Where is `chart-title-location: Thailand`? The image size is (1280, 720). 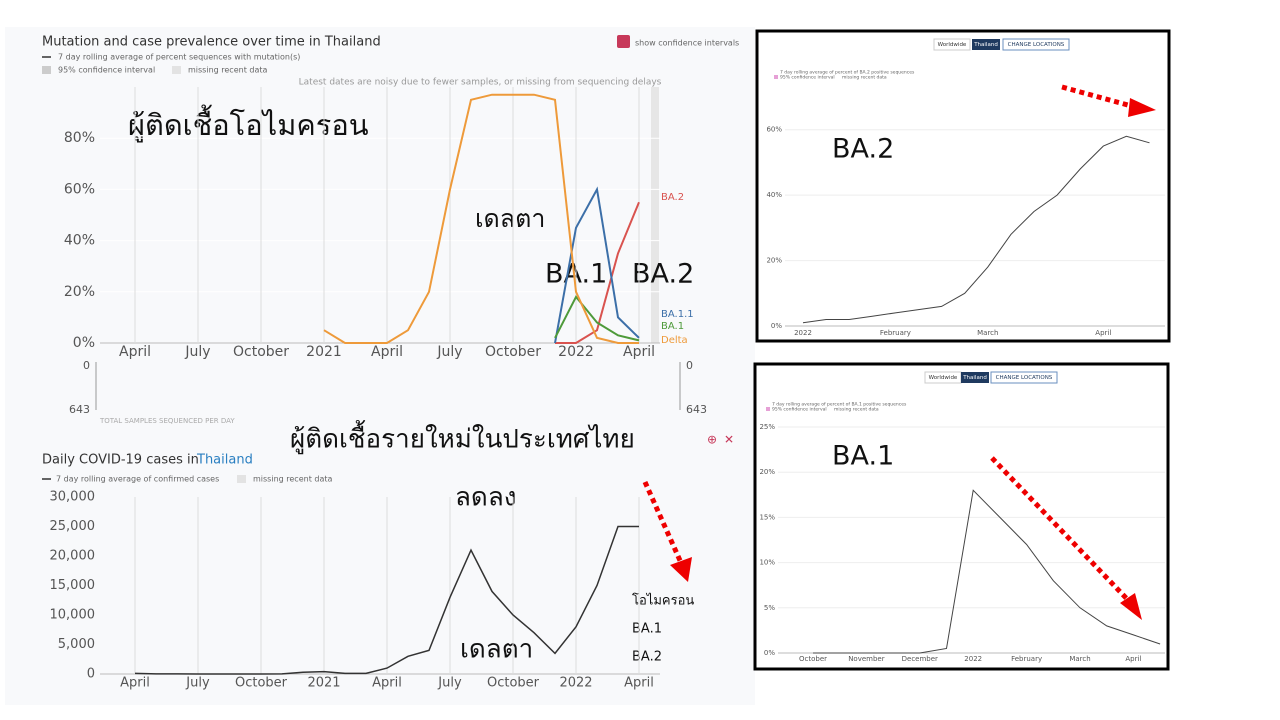 chart-title-location: Thailand is located at coordinates (224, 460).